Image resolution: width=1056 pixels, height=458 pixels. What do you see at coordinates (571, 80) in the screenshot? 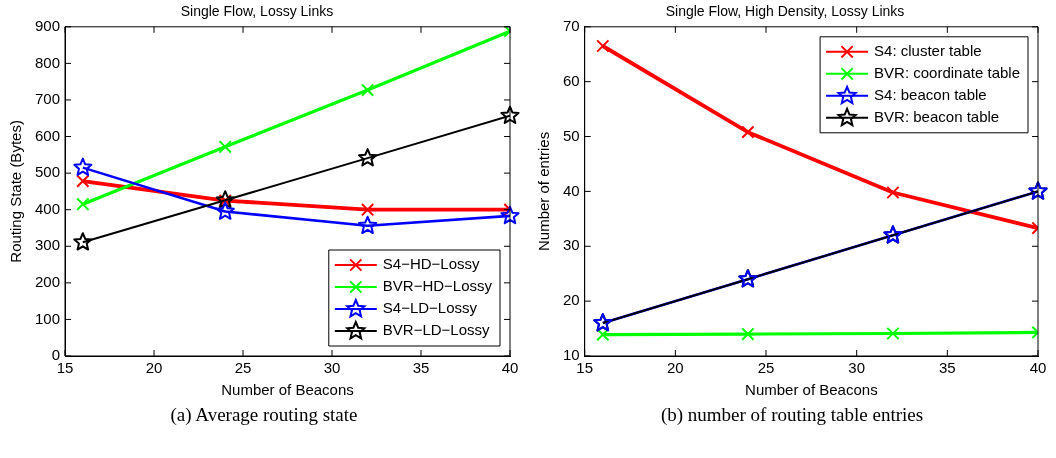
I see `y-tick-label: 60` at bounding box center [571, 80].